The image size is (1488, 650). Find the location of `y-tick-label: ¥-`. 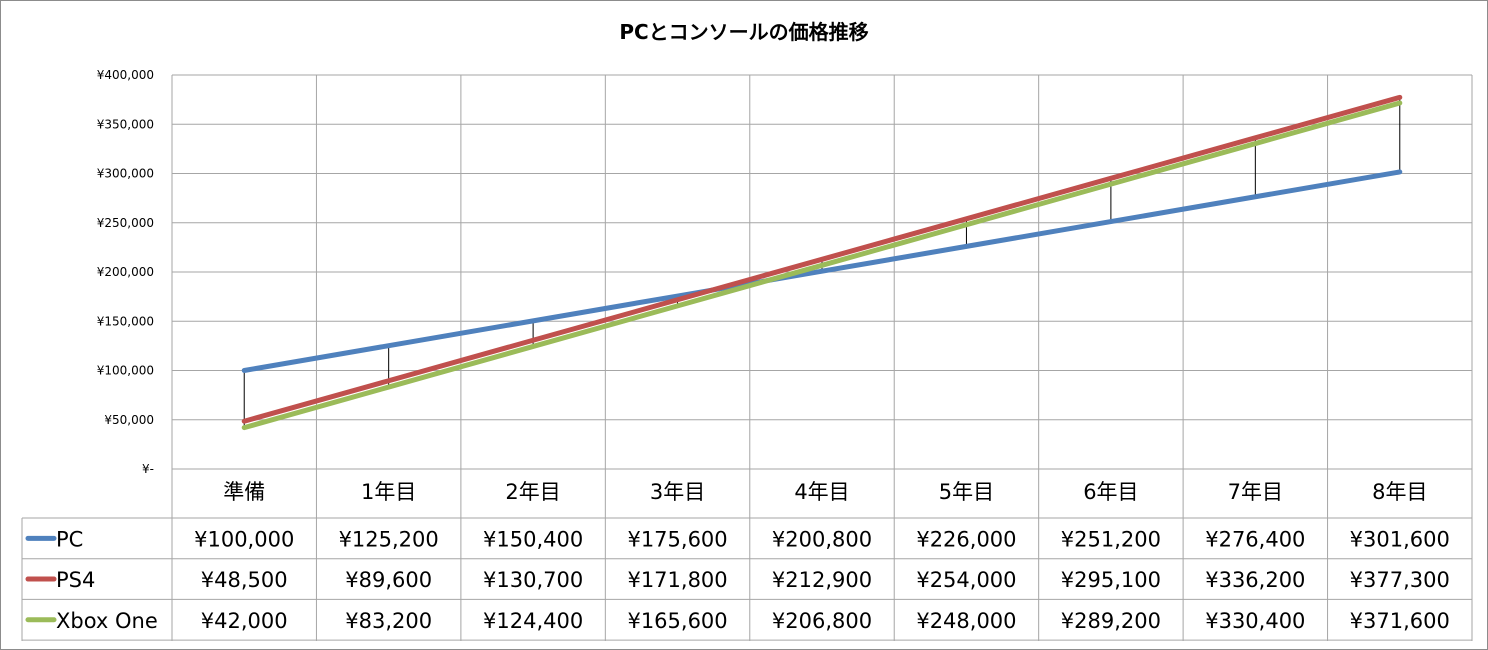

y-tick-label: ¥- is located at coordinates (148, 469).